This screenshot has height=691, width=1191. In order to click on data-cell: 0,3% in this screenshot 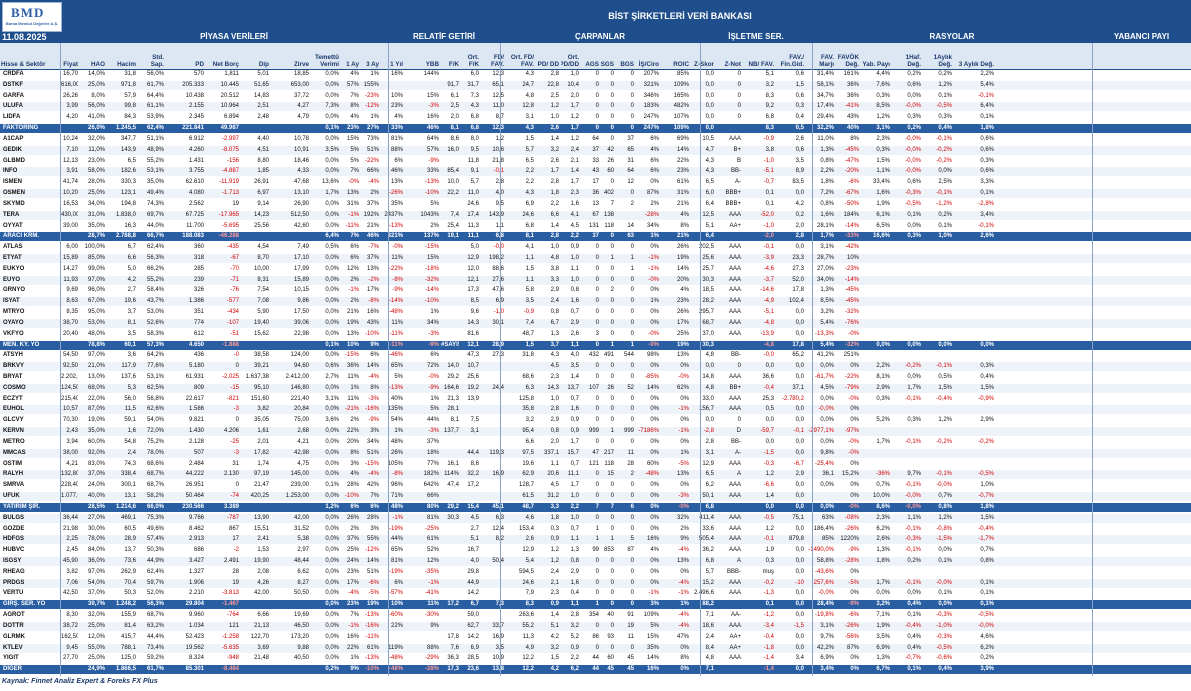, I will do `click(883, 398)`.